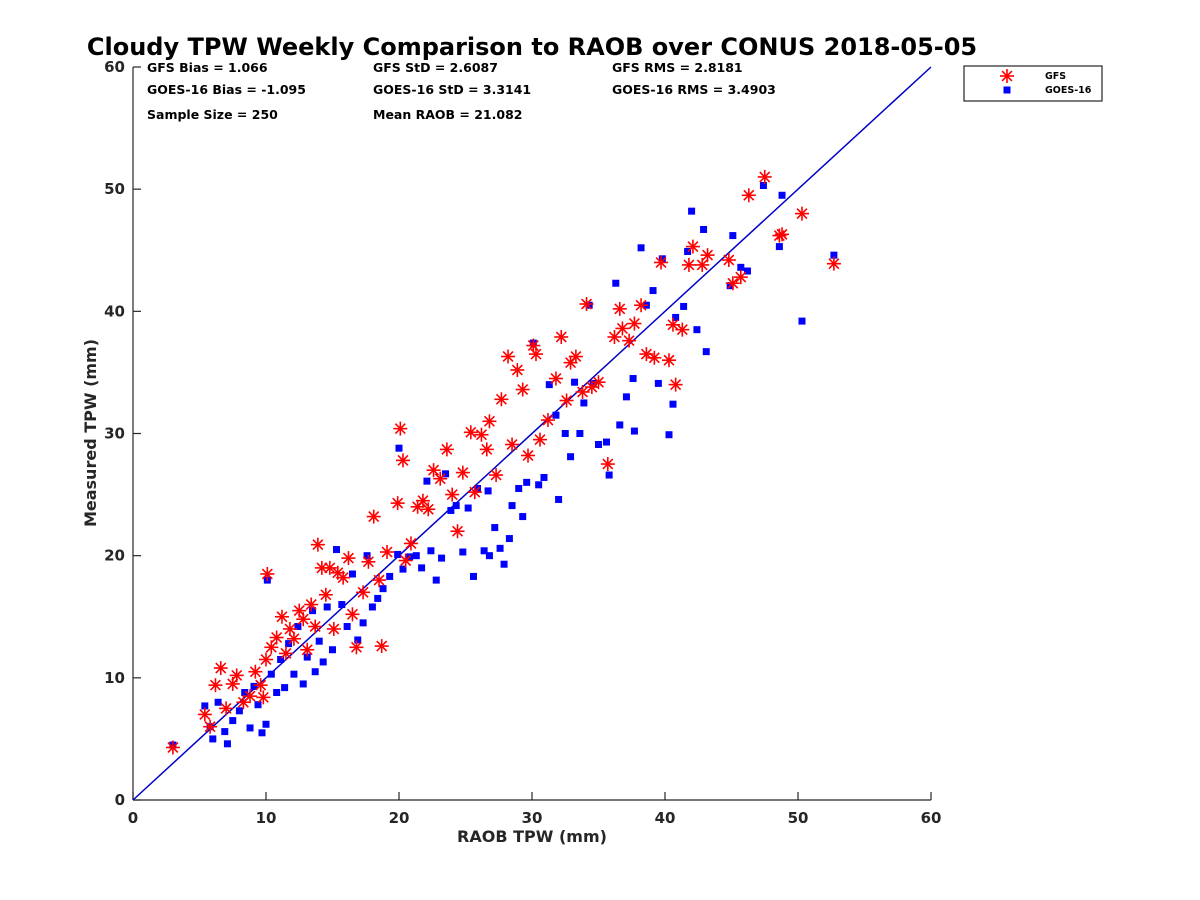  I want to click on x-tick-label: 50, so click(798, 818).